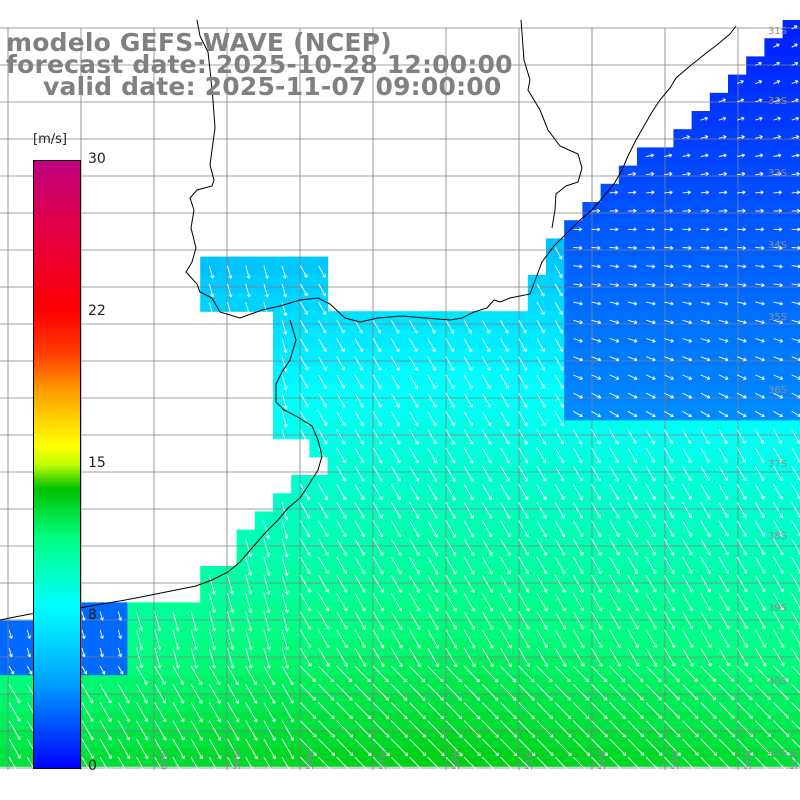 This screenshot has width=800, height=800. What do you see at coordinates (97, 463) in the screenshot?
I see `colorbar-tick: 15` at bounding box center [97, 463].